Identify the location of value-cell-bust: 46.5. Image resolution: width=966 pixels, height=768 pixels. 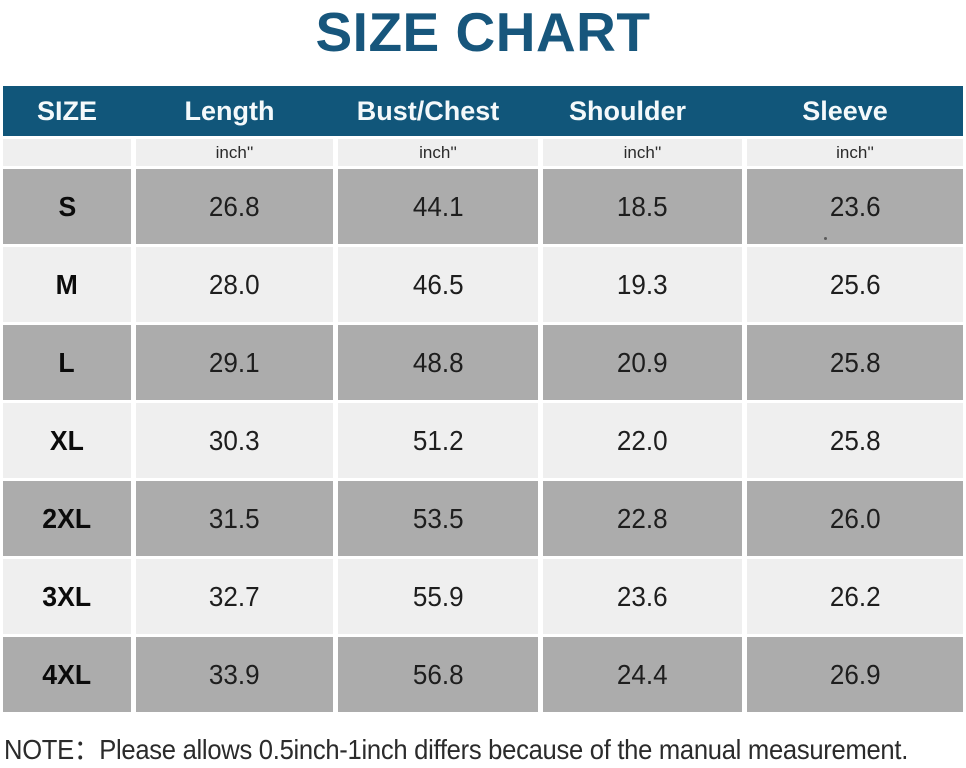
(438, 284).